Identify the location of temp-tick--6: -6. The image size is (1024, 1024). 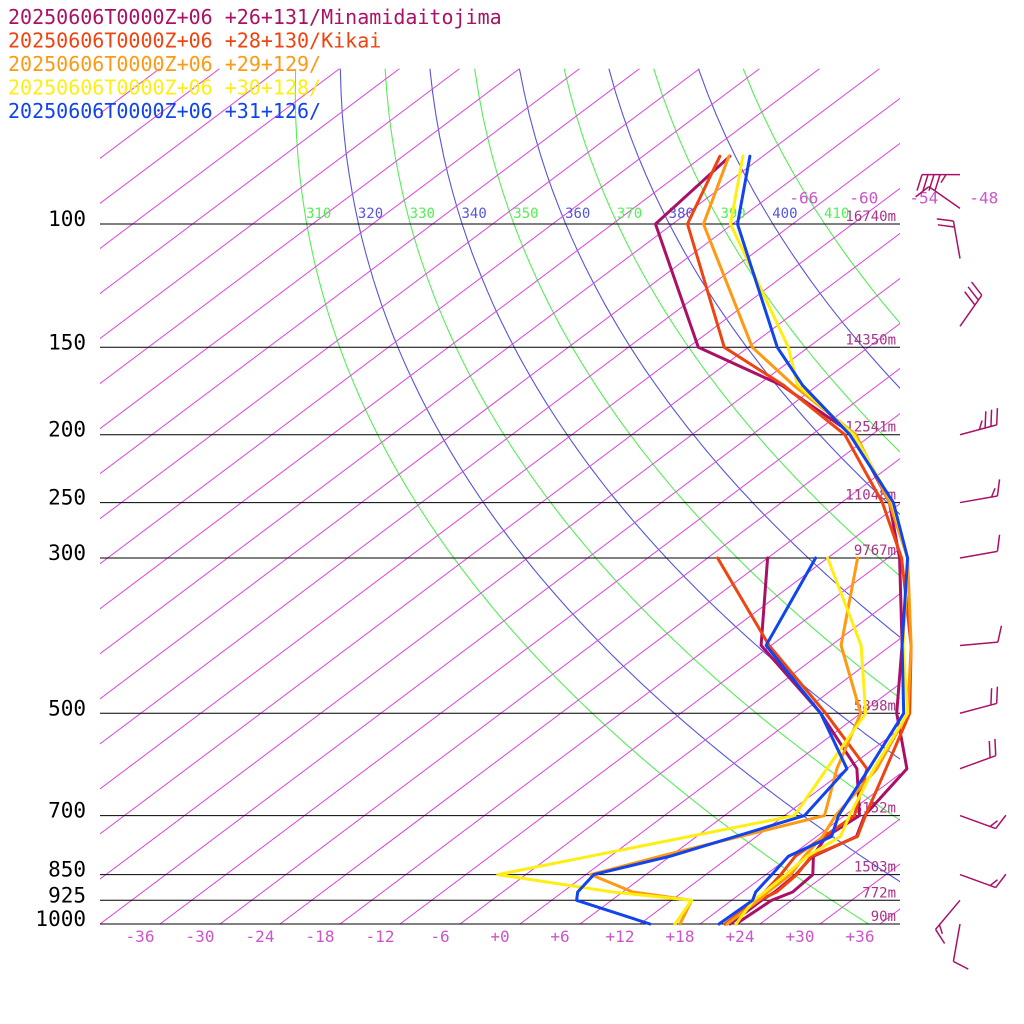
(439, 936).